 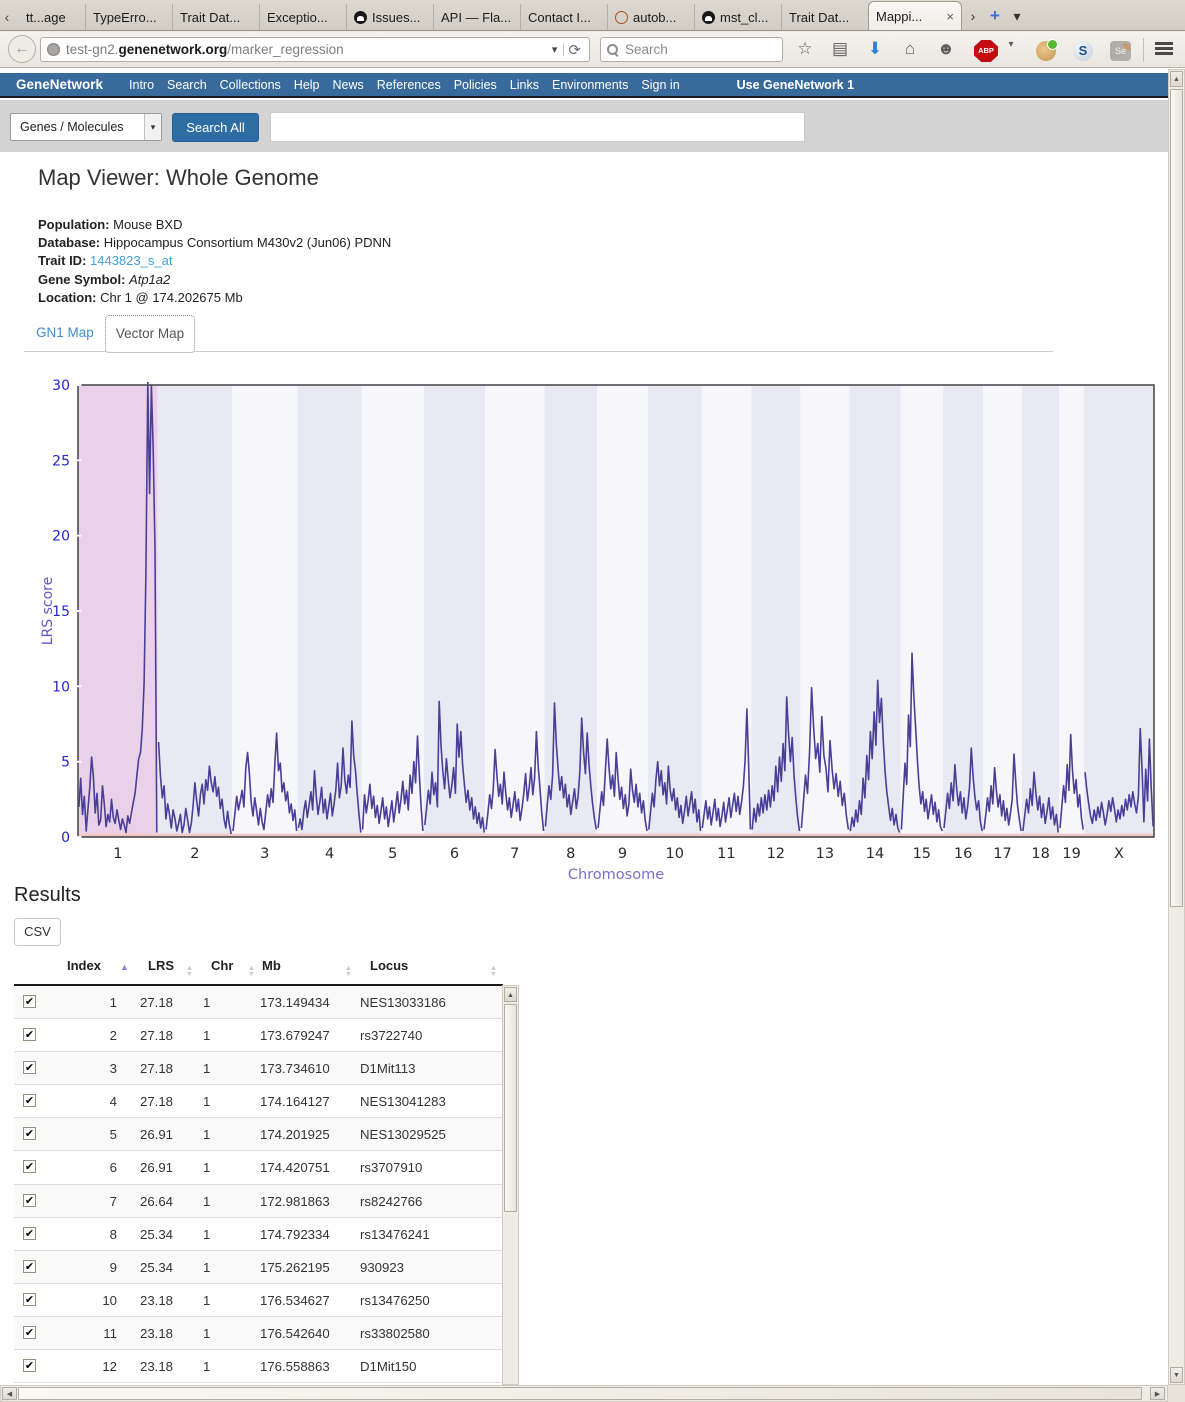 I want to click on adblock-dropdown-icon: ▾, so click(x=1011, y=44).